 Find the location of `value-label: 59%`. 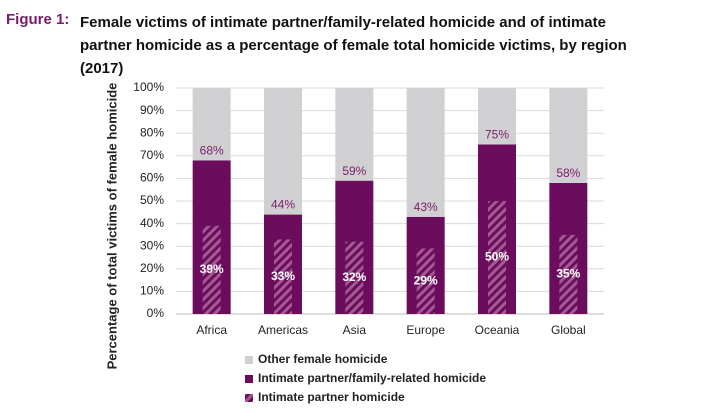

value-label: 59% is located at coordinates (354, 171).